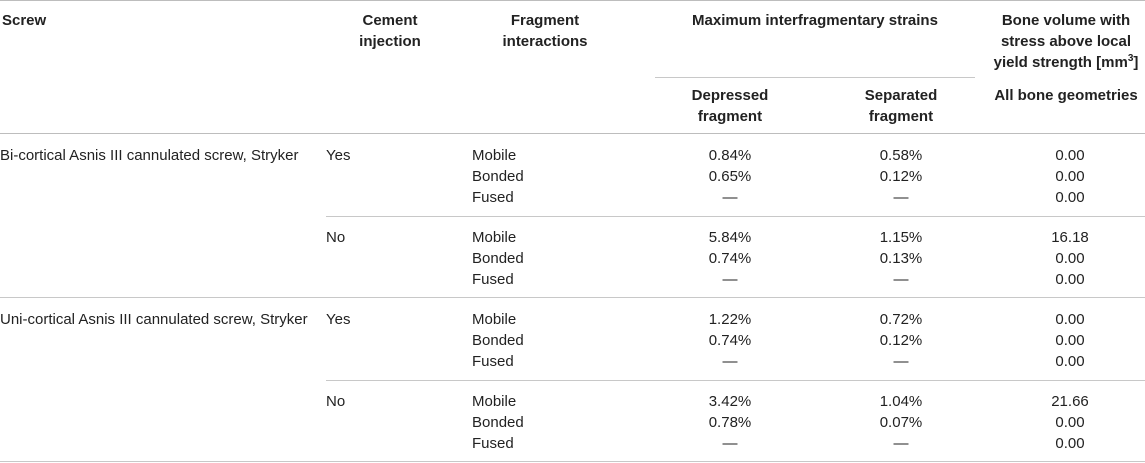 This screenshot has width=1145, height=463. I want to click on row3-depressed-bonded: 0.74%, so click(730, 340).